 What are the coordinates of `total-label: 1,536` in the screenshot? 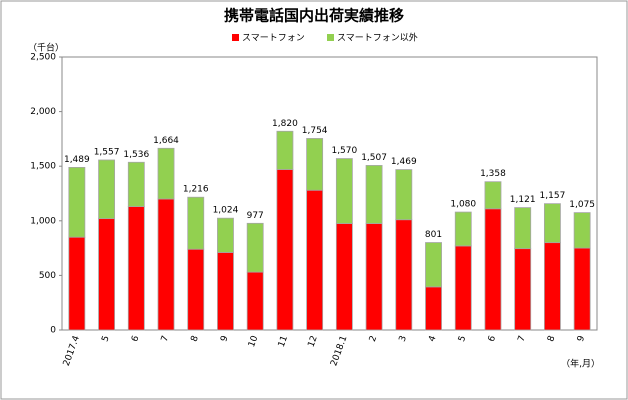 It's located at (136, 155).